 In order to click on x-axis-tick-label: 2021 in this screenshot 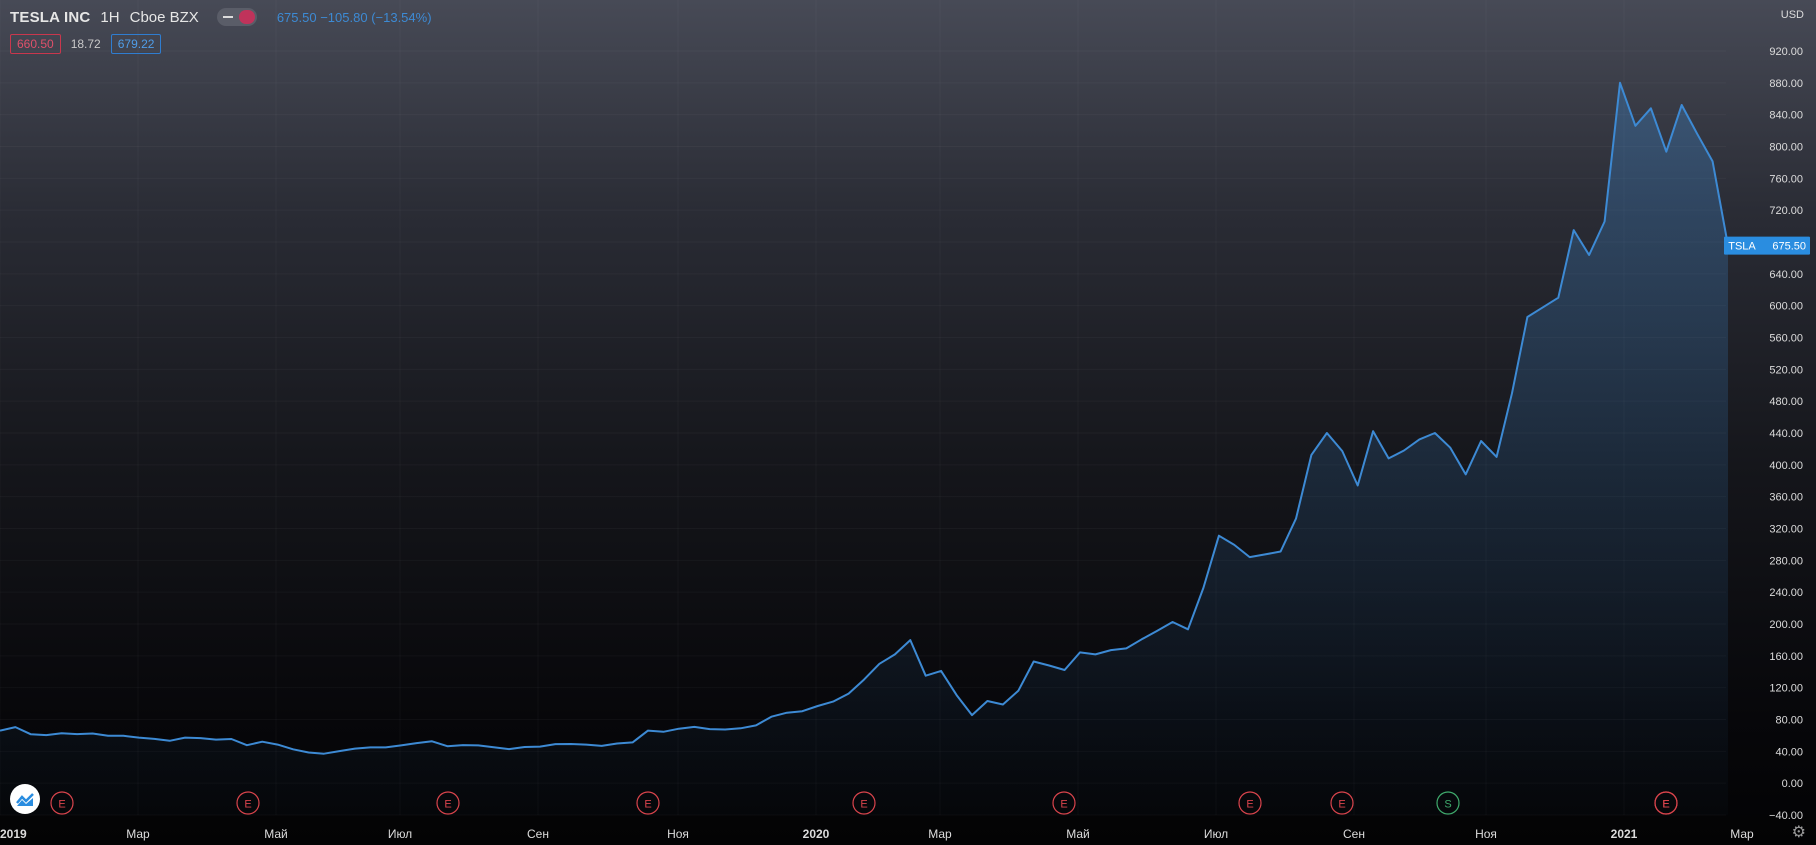, I will do `click(1624, 834)`.